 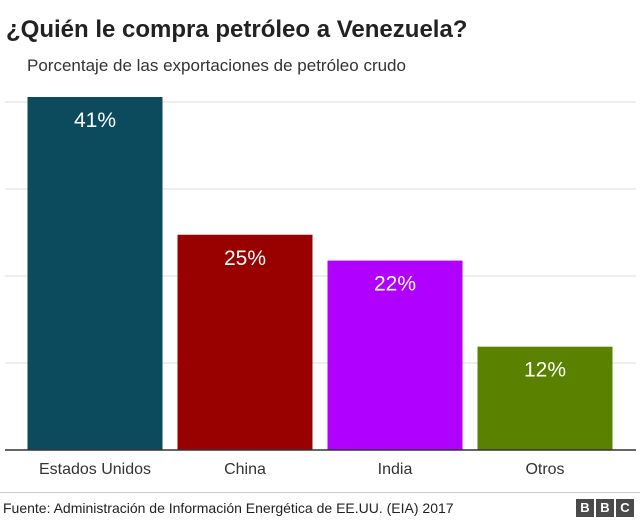 What do you see at coordinates (95, 469) in the screenshot?
I see `category-label: Estados Unidos` at bounding box center [95, 469].